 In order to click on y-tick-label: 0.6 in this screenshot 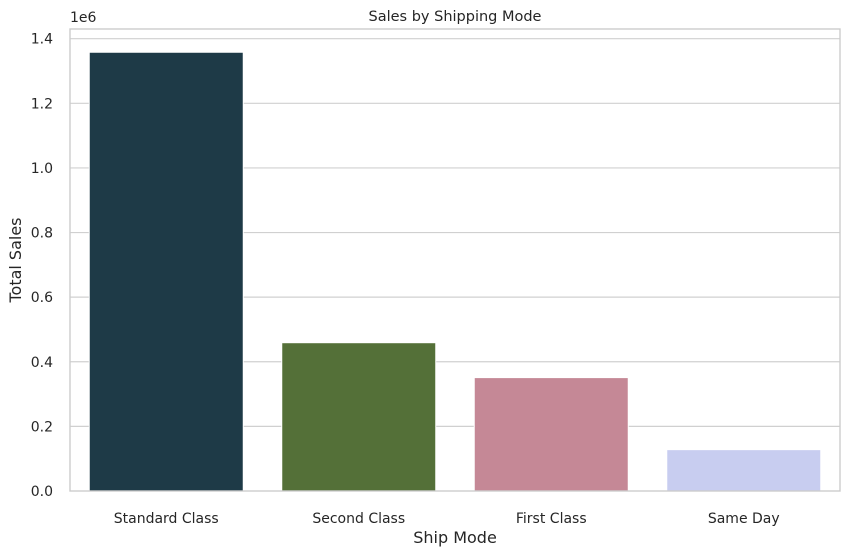, I will do `click(42, 298)`.